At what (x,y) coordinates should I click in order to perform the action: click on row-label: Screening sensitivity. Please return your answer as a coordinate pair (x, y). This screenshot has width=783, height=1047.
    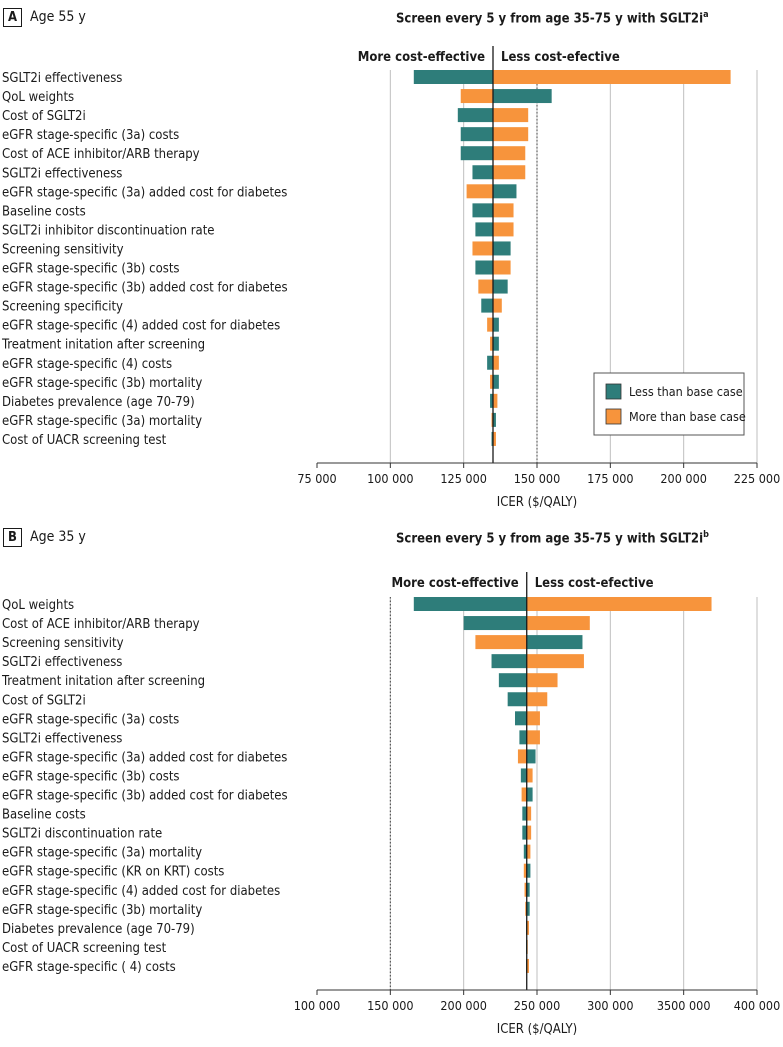
    Looking at the image, I should click on (63, 643).